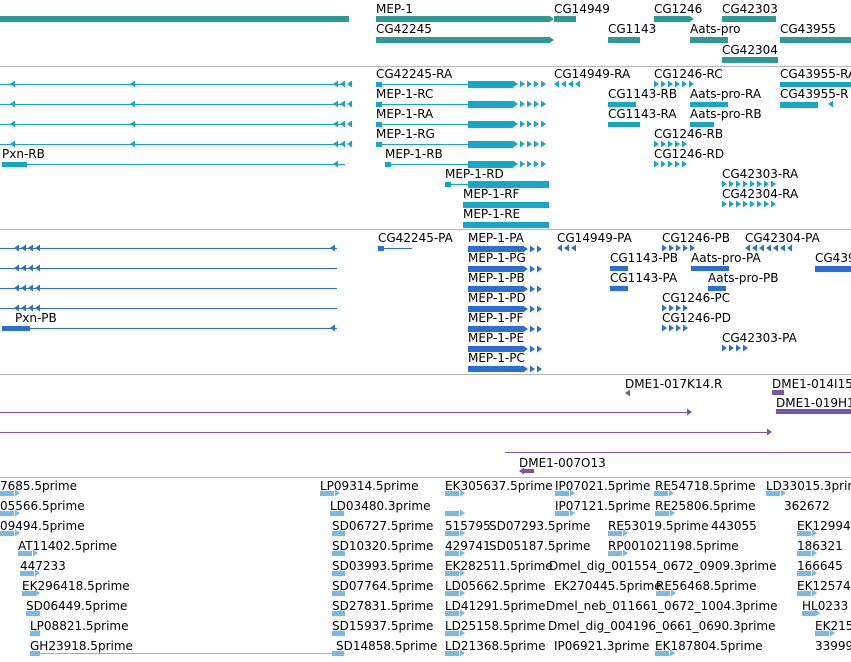 The image size is (851, 662). Describe the element at coordinates (643, 94) in the screenshot. I see `tx-label-cg1143-rb: CG1143-RB` at that location.